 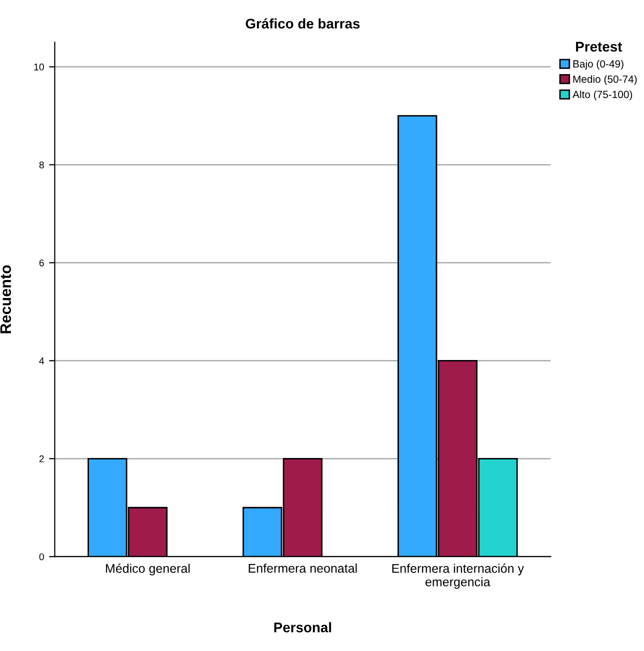 What do you see at coordinates (148, 570) in the screenshot?
I see `x-tick-label: Médico general` at bounding box center [148, 570].